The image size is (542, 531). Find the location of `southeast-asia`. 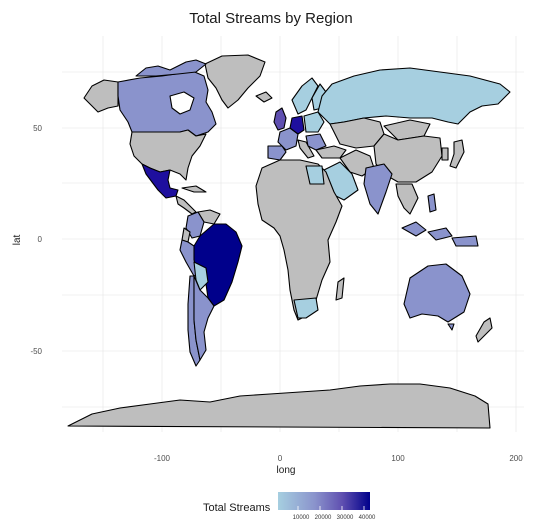

southeast-asia is located at coordinates (407, 199).